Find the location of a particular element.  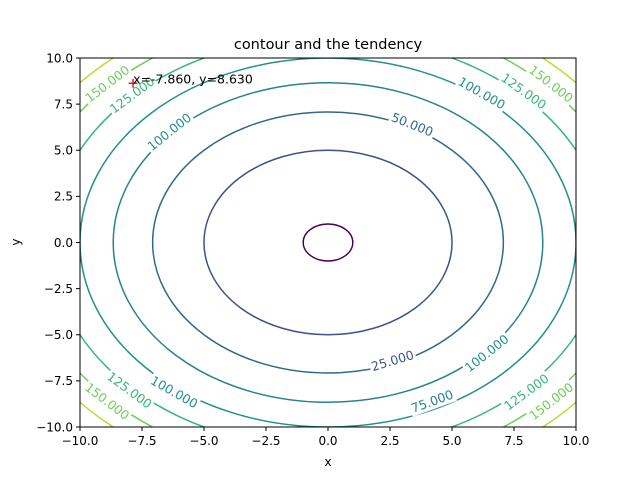

x-tick-label: −2.5 is located at coordinates (265, 441).